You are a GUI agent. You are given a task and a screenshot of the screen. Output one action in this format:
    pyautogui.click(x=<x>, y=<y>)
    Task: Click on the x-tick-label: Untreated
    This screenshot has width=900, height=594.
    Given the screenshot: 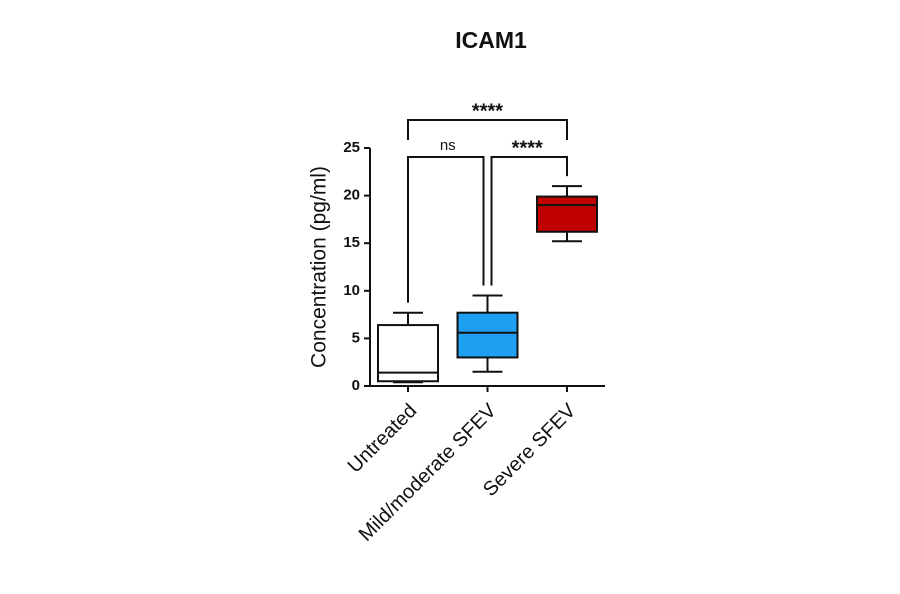 What is the action you would take?
    pyautogui.click(x=383, y=439)
    